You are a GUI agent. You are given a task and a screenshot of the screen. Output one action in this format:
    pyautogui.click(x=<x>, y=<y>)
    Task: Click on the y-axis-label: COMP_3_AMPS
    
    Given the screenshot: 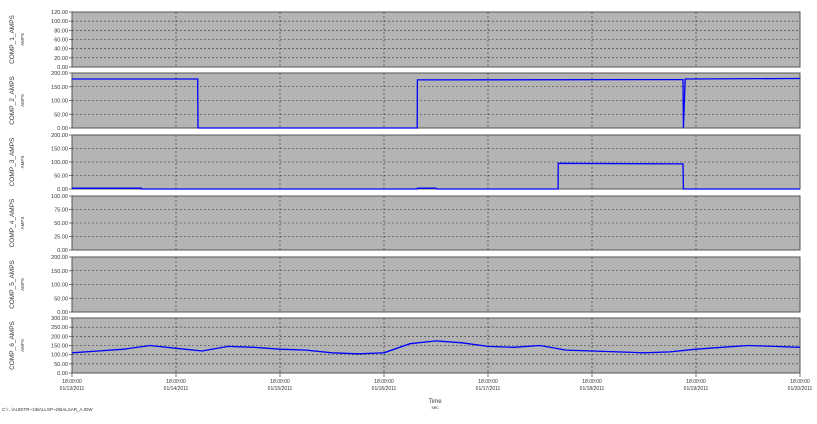 What is the action you would take?
    pyautogui.click(x=12, y=161)
    